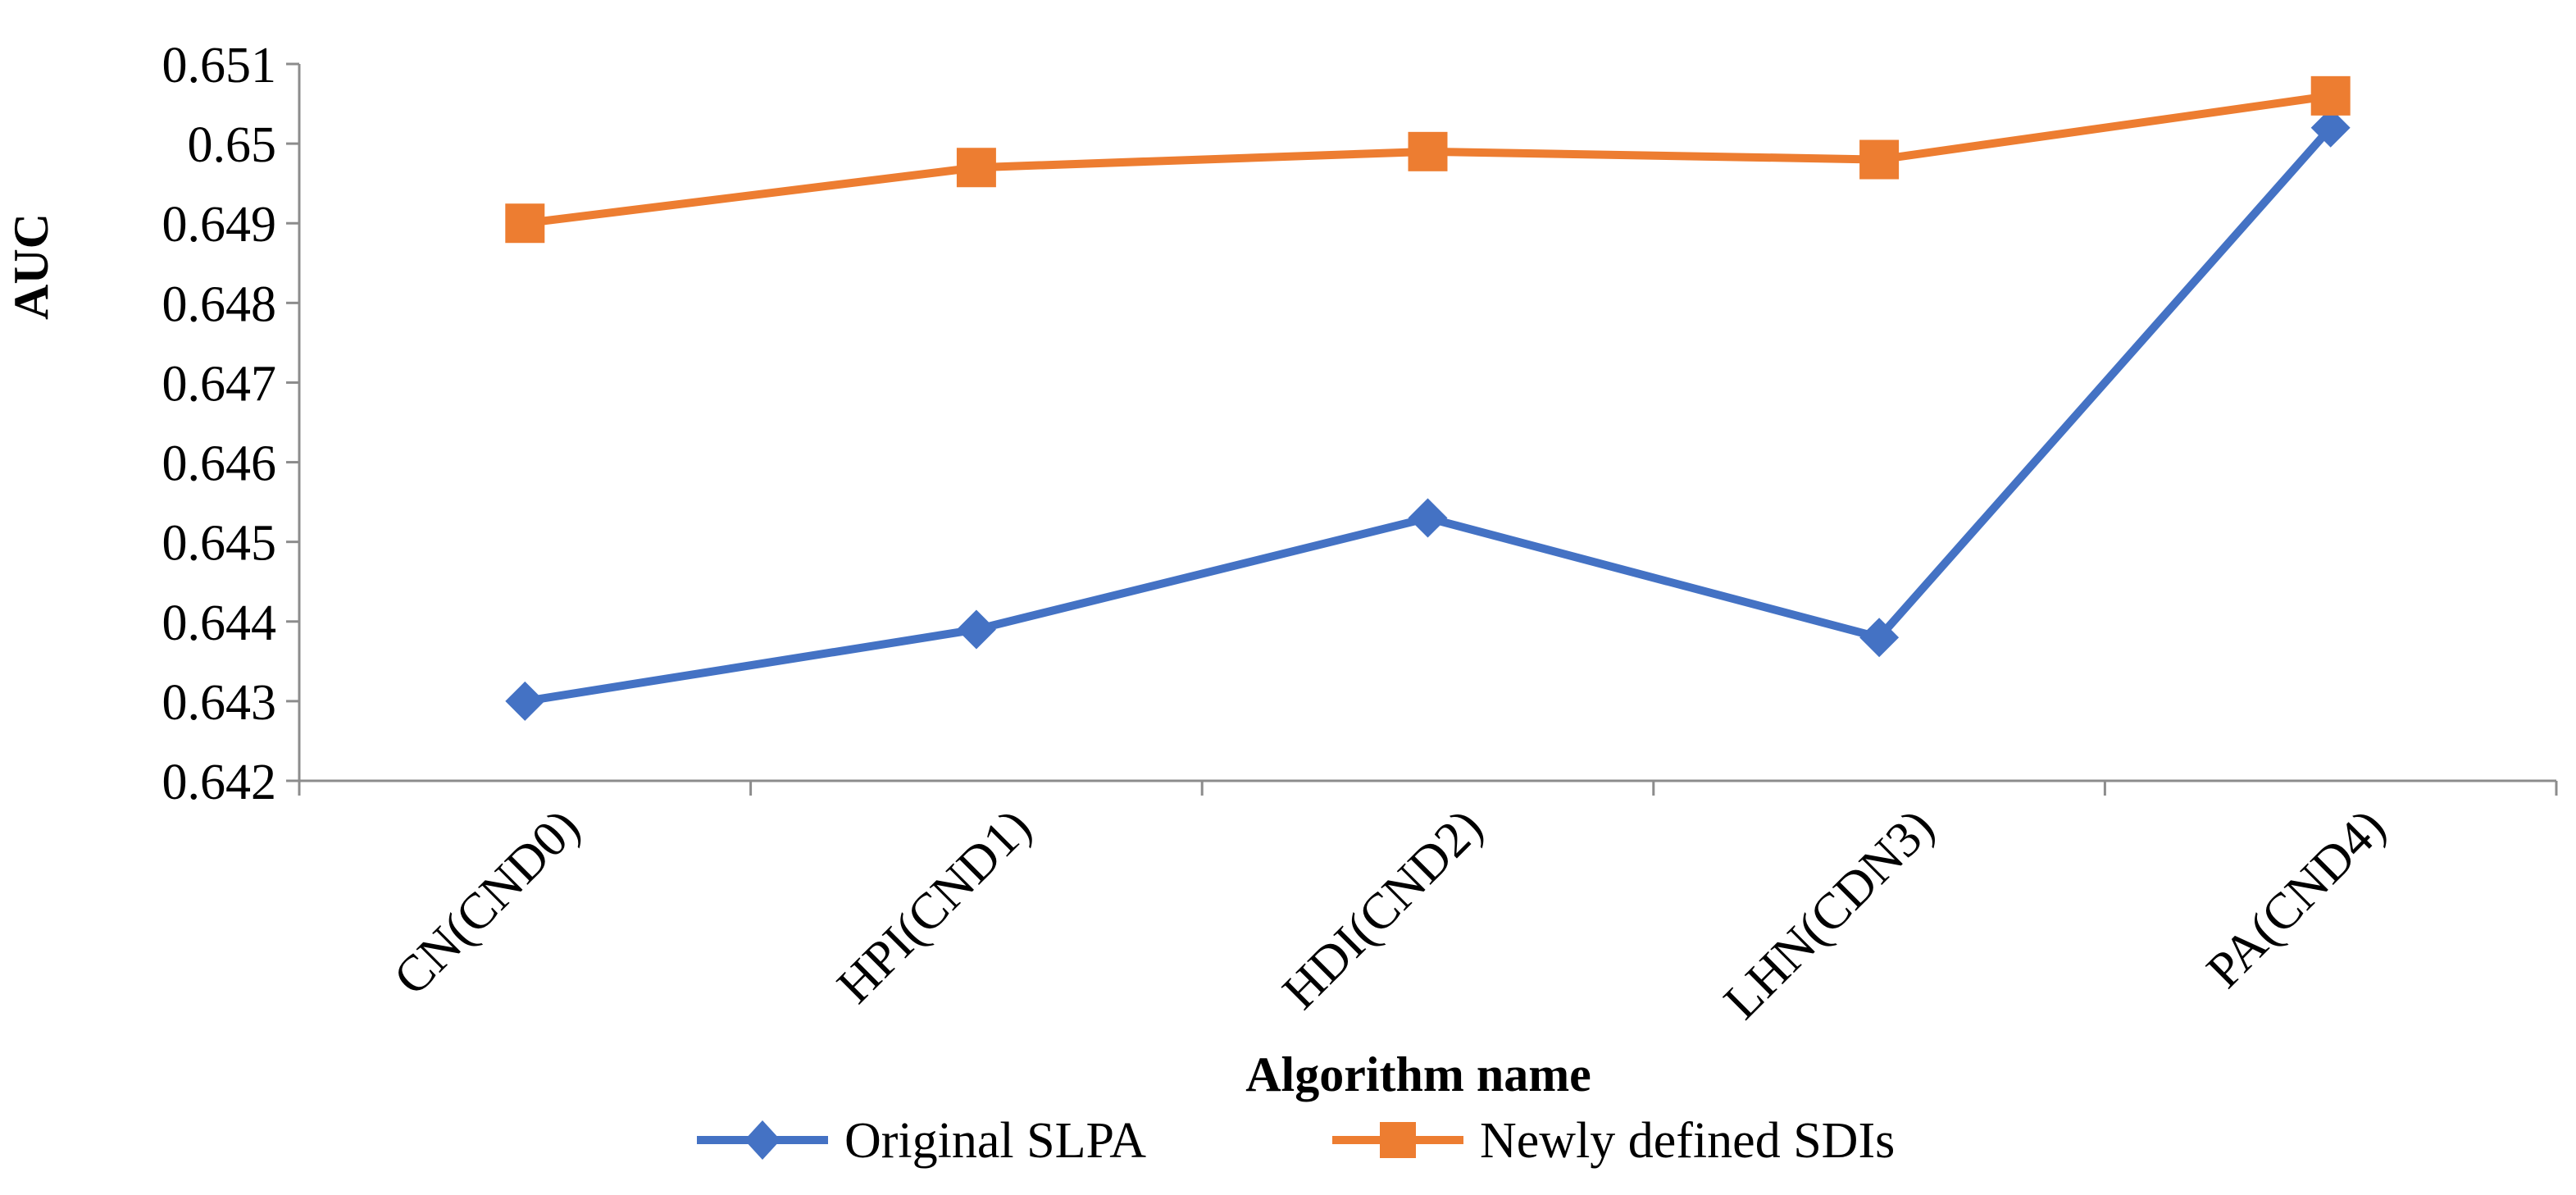 This screenshot has height=1195, width=2576. Describe the element at coordinates (219, 304) in the screenshot. I see `y-tick-label: 0.648` at that location.